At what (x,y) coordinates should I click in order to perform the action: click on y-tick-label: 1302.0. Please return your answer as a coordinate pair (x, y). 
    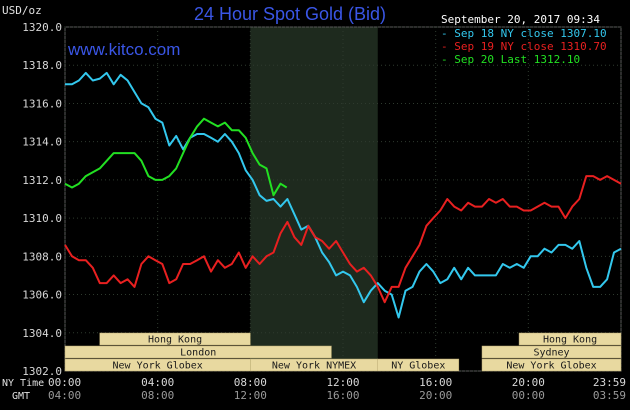
    Looking at the image, I should click on (42, 371).